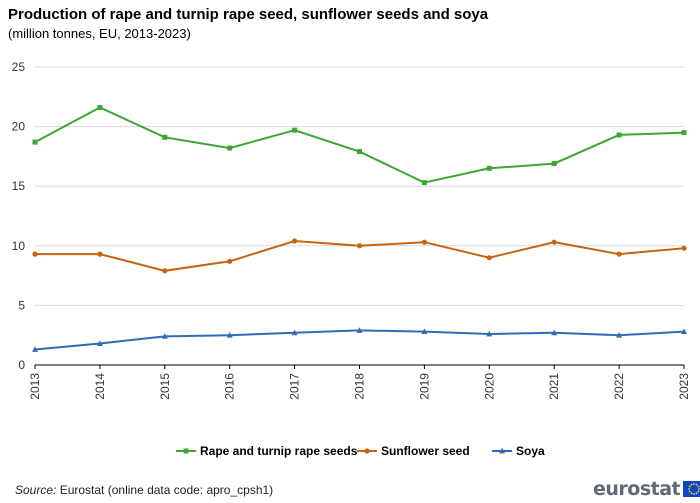  Describe the element at coordinates (36, 490) in the screenshot. I see `source-label: Source:` at that location.